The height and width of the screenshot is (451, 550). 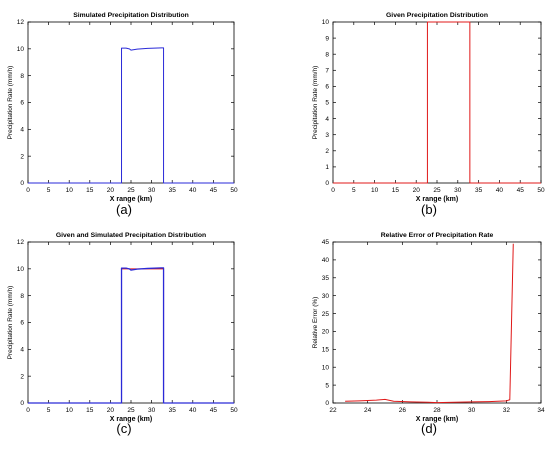 What do you see at coordinates (437, 235) in the screenshot?
I see `chart-title: Relative Error of Precipitation Rate` at bounding box center [437, 235].